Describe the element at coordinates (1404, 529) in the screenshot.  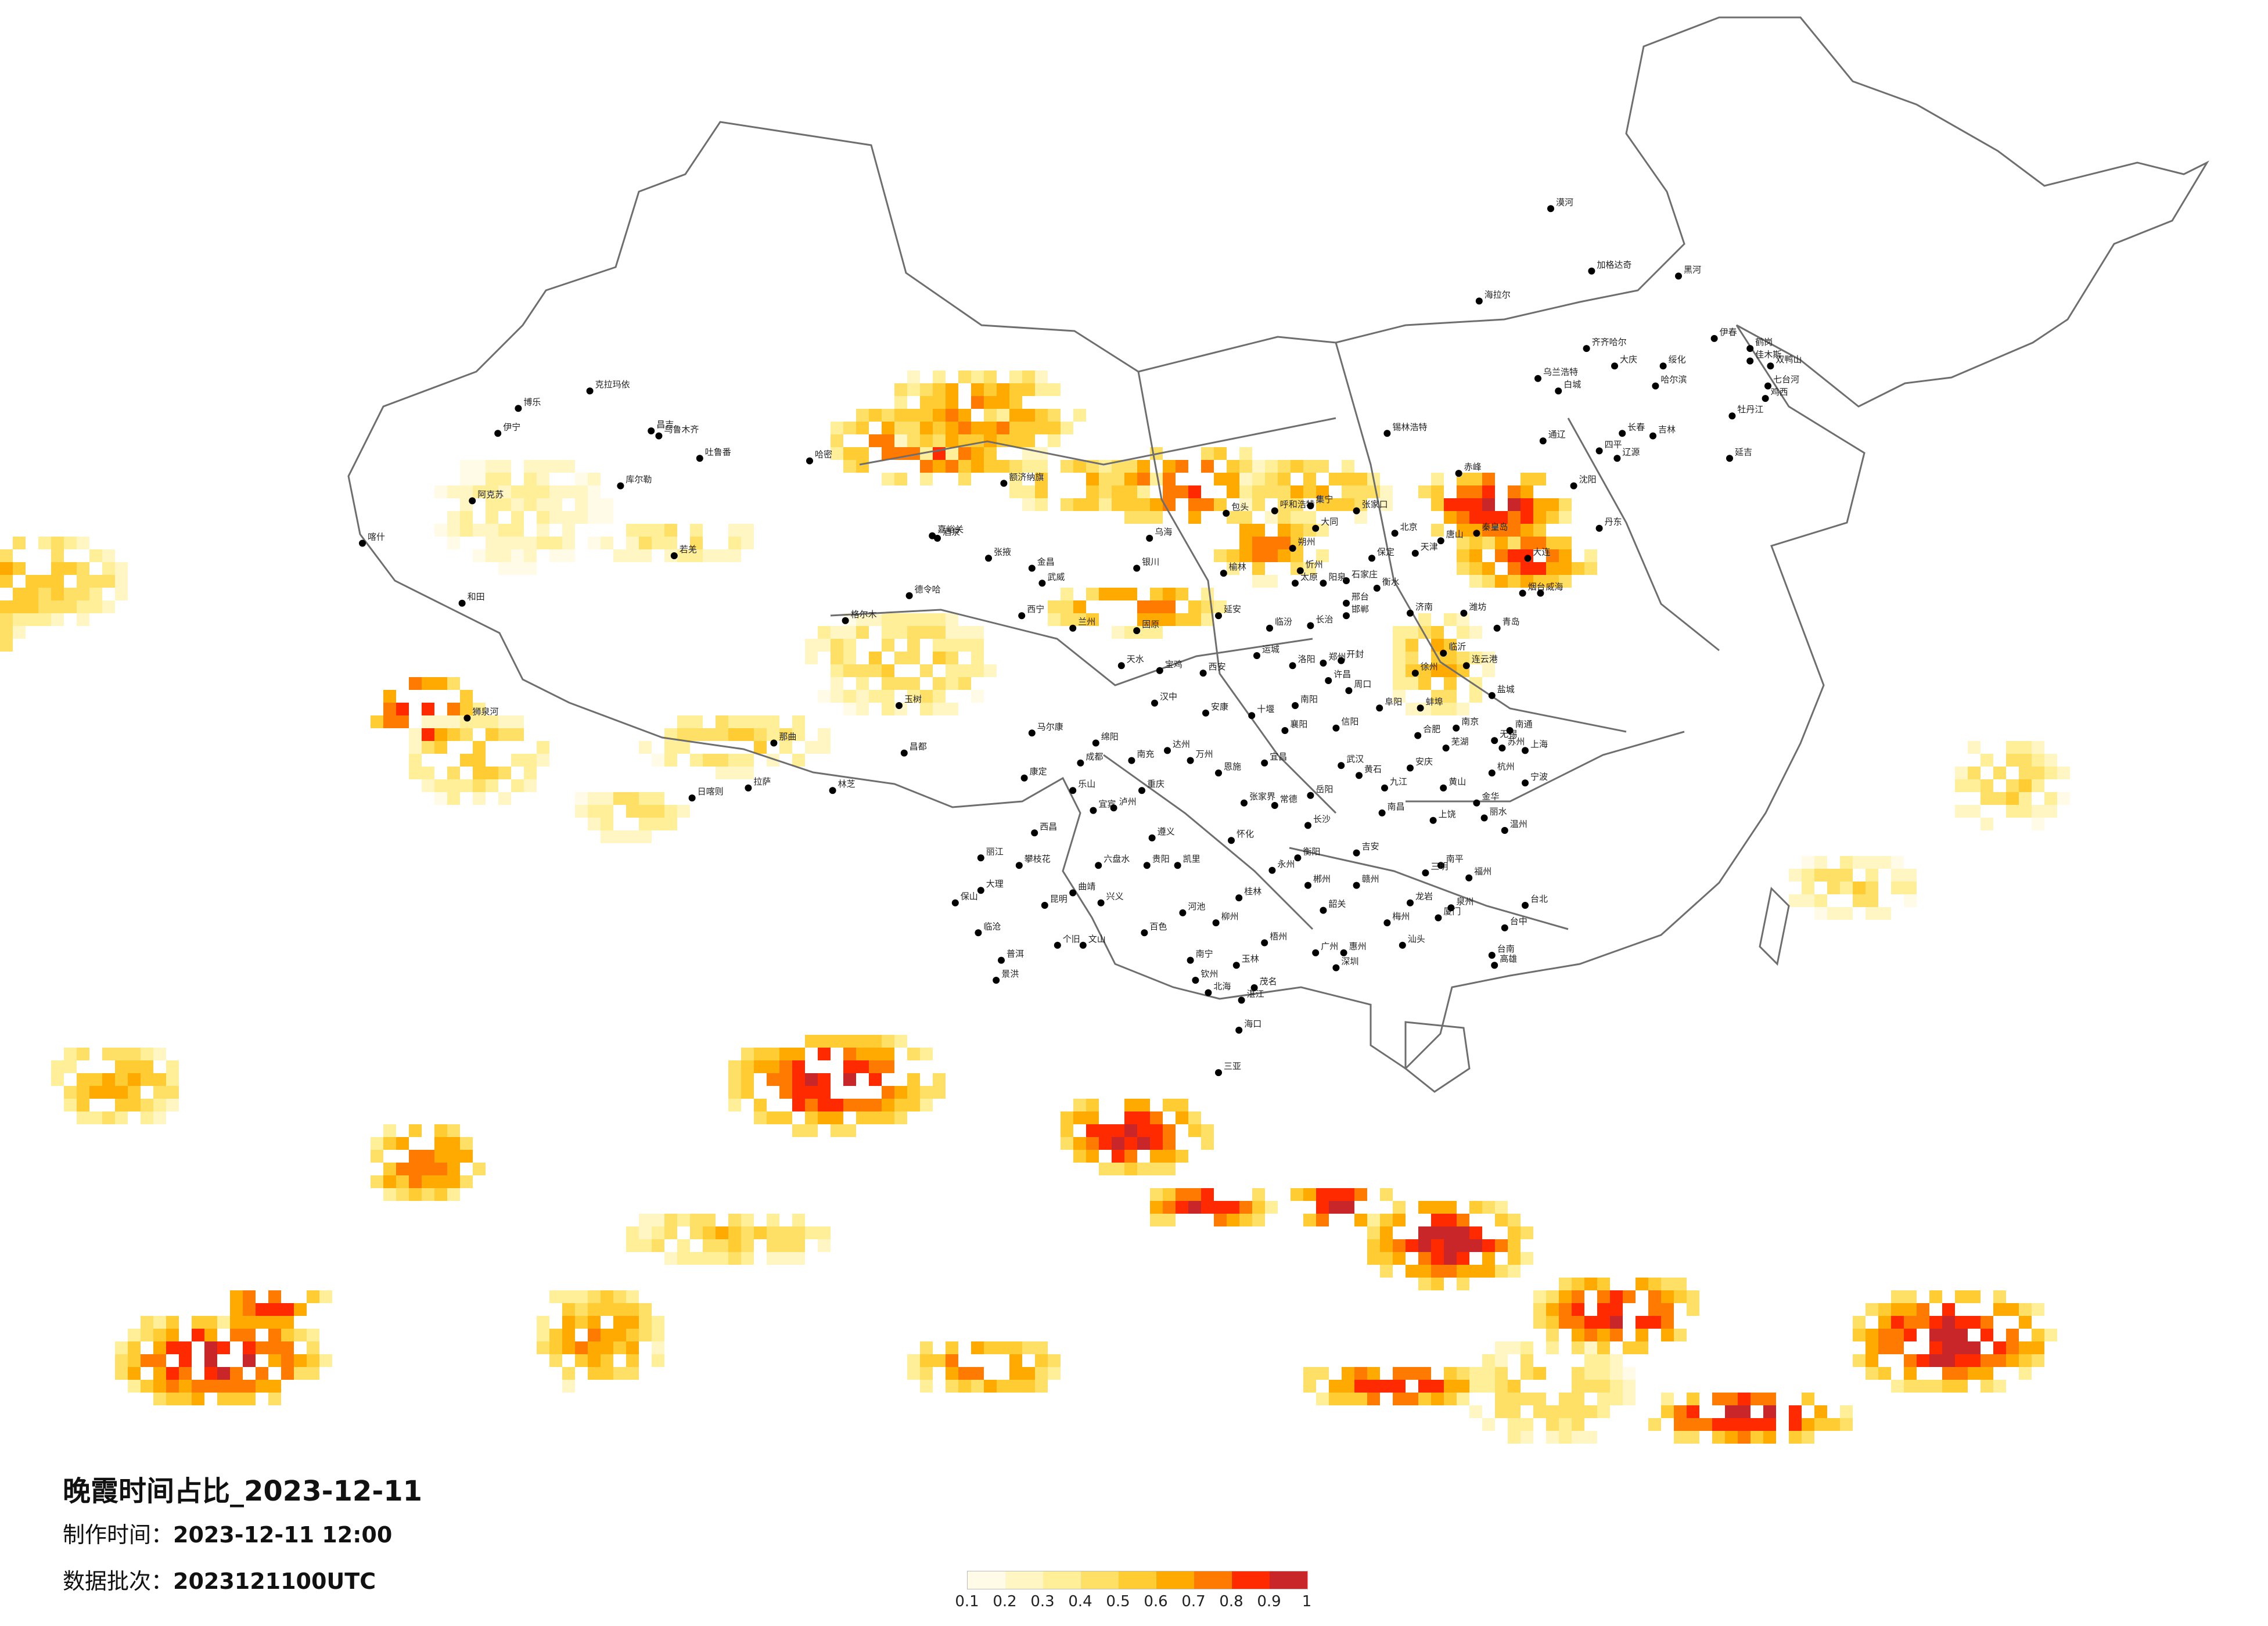
I see `city-marker: 北京` at that location.